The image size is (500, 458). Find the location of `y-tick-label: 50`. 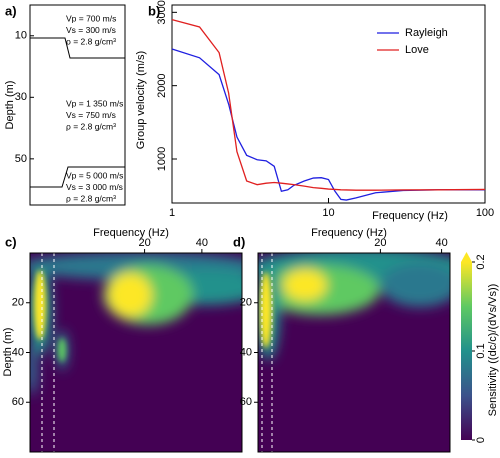

y-tick-label: 50 is located at coordinates (21, 159).